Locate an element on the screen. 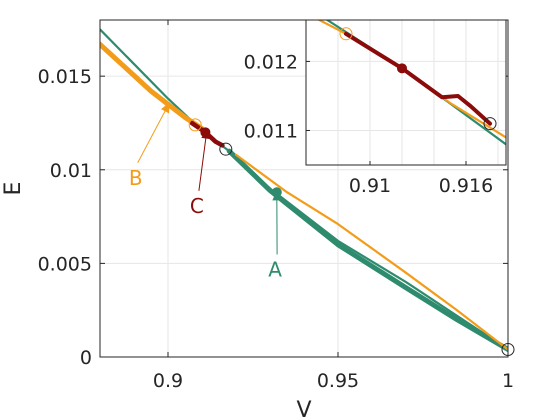 Image resolution: width=560 pixels, height=420 pixels. annotation-B-label: B is located at coordinates (136, 178).